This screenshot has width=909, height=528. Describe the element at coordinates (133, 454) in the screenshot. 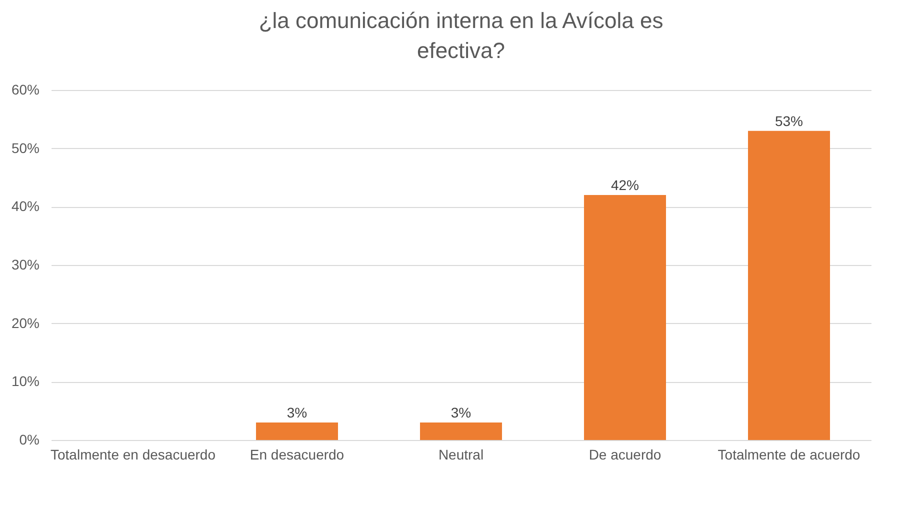

I see `x-tick-label: Totalmente en desacuerdo` at that location.